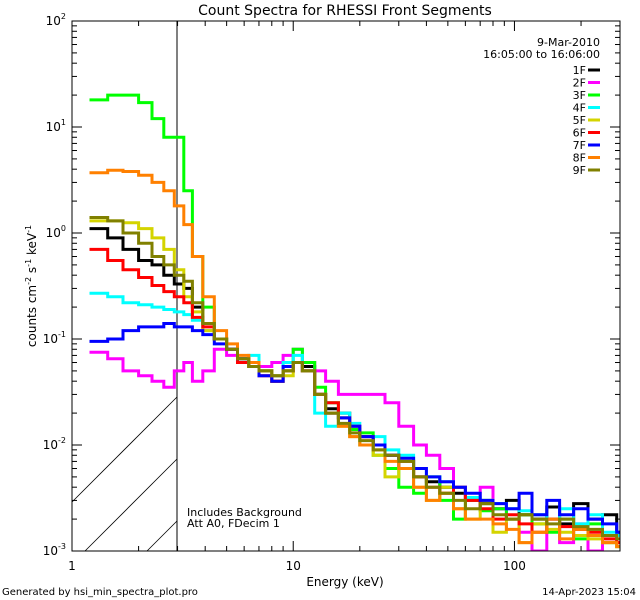  I want to click on excluded-energy-hatching, so click(124, 474).